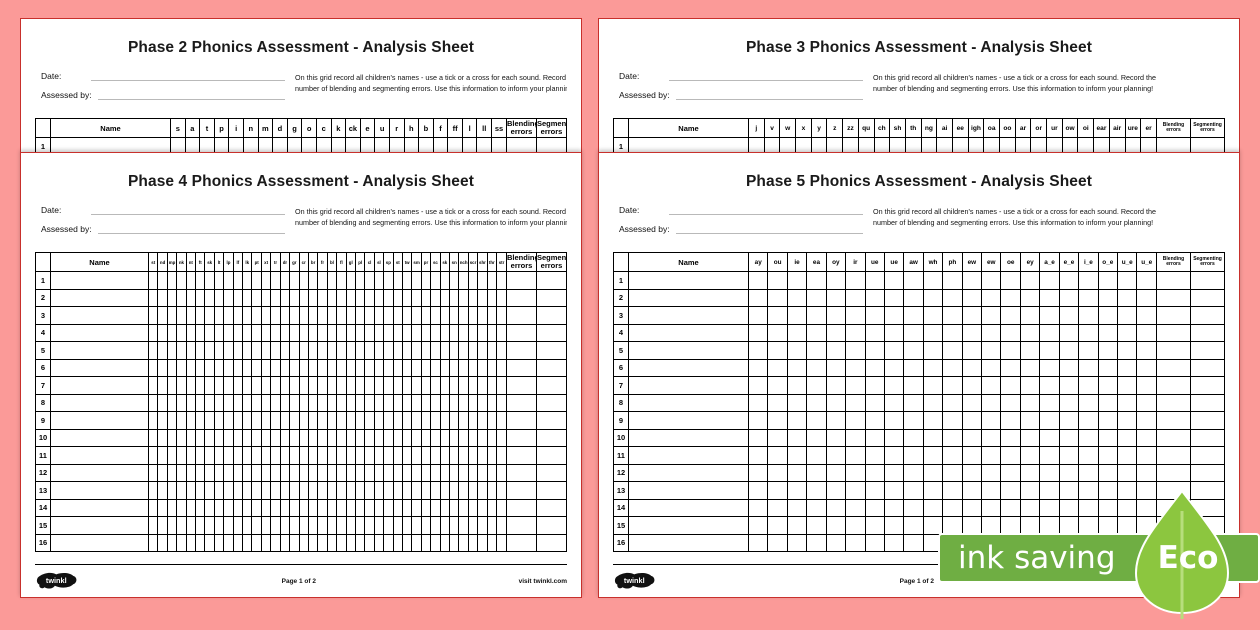  Describe the element at coordinates (191, 229) in the screenshot. I see `assessed-by-input-line` at that location.